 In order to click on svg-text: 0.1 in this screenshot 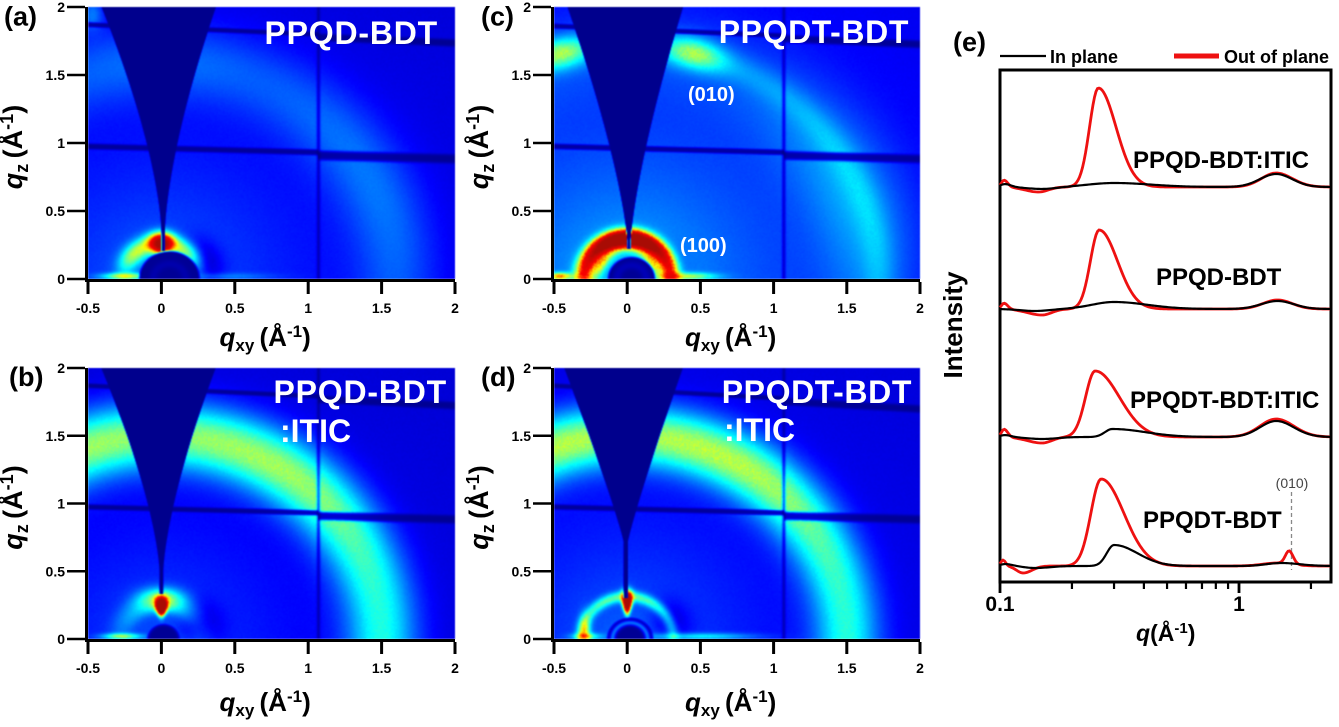, I will do `click(1000, 604)`.